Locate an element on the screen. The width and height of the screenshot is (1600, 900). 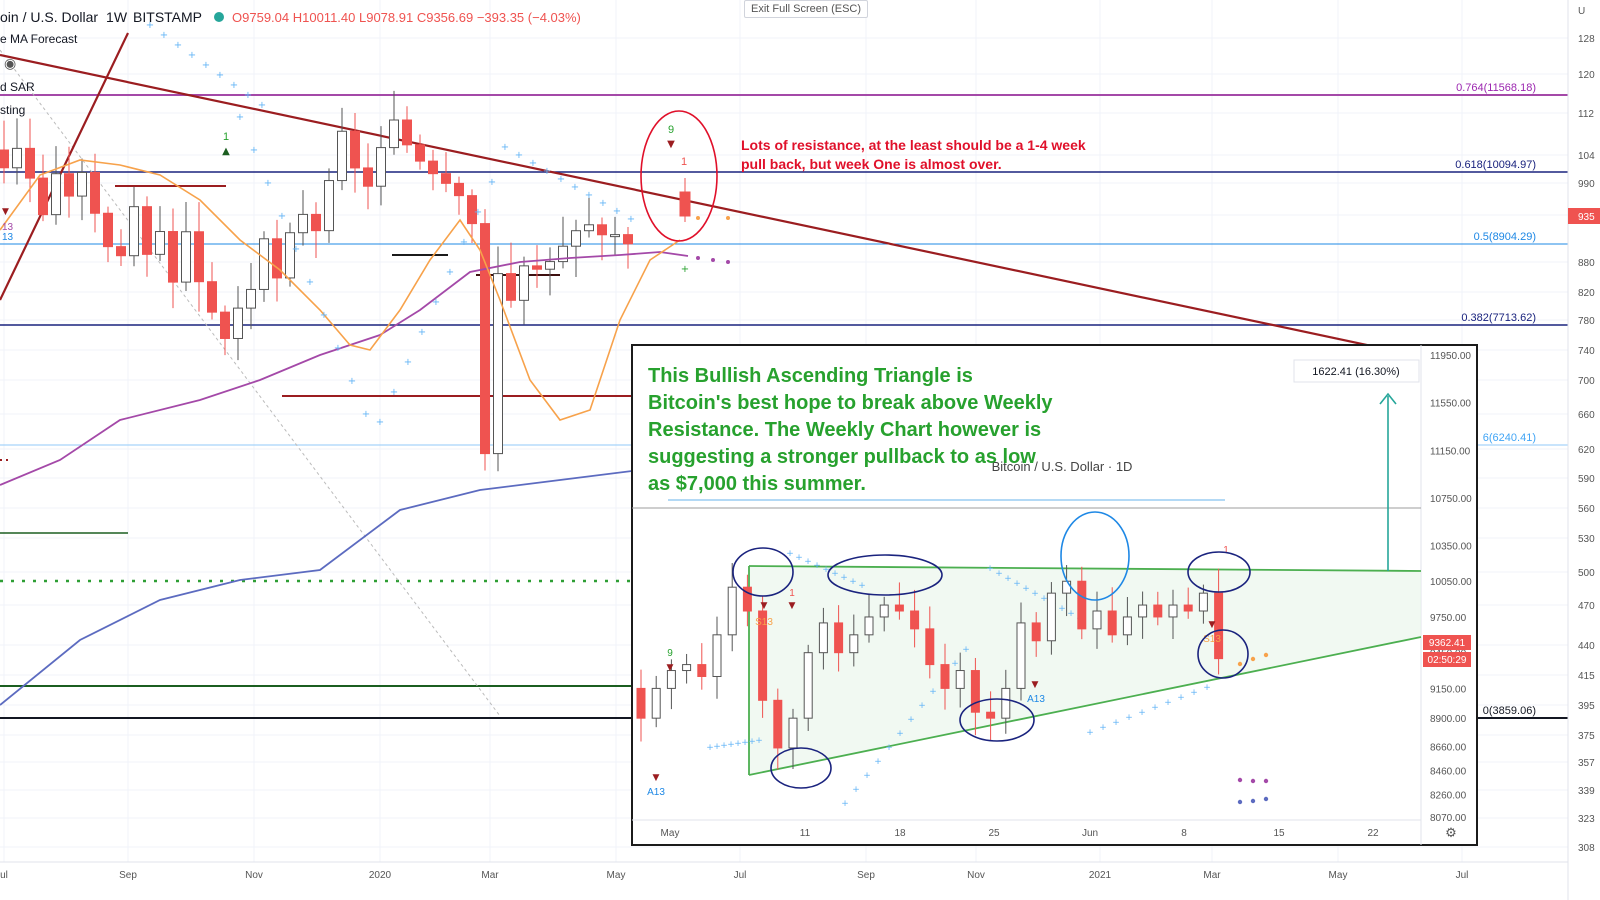
time-tick-label: 2021 is located at coordinates (1100, 875).